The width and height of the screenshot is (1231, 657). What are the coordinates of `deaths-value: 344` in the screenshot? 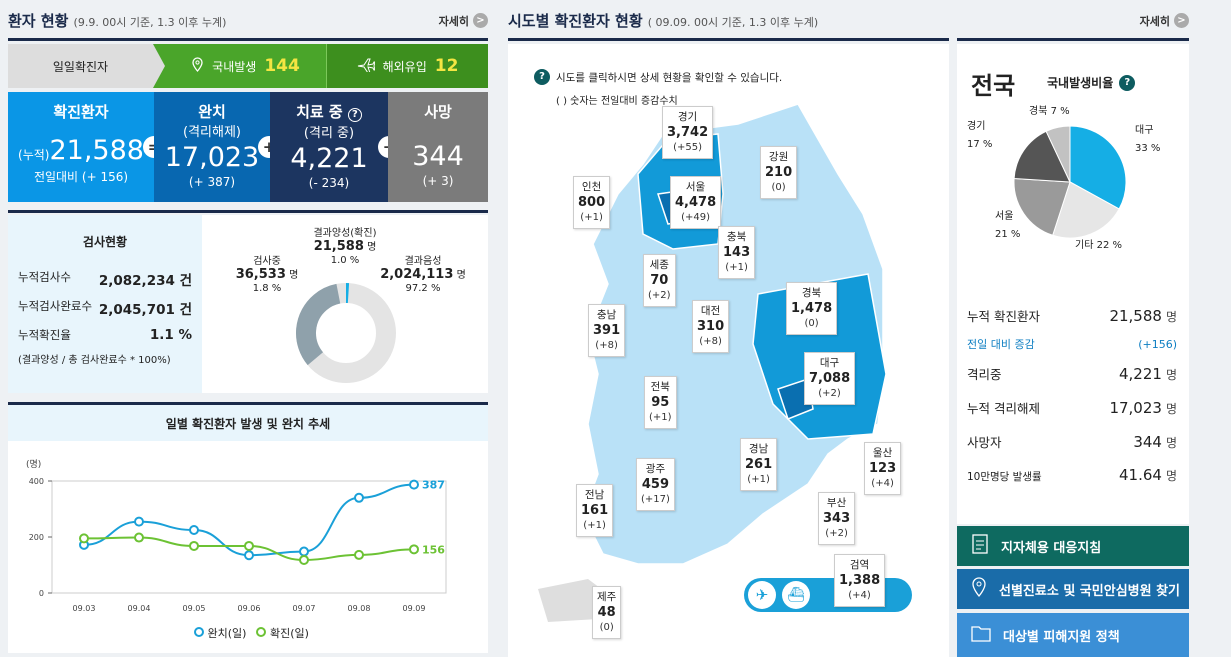 It's located at (438, 156).